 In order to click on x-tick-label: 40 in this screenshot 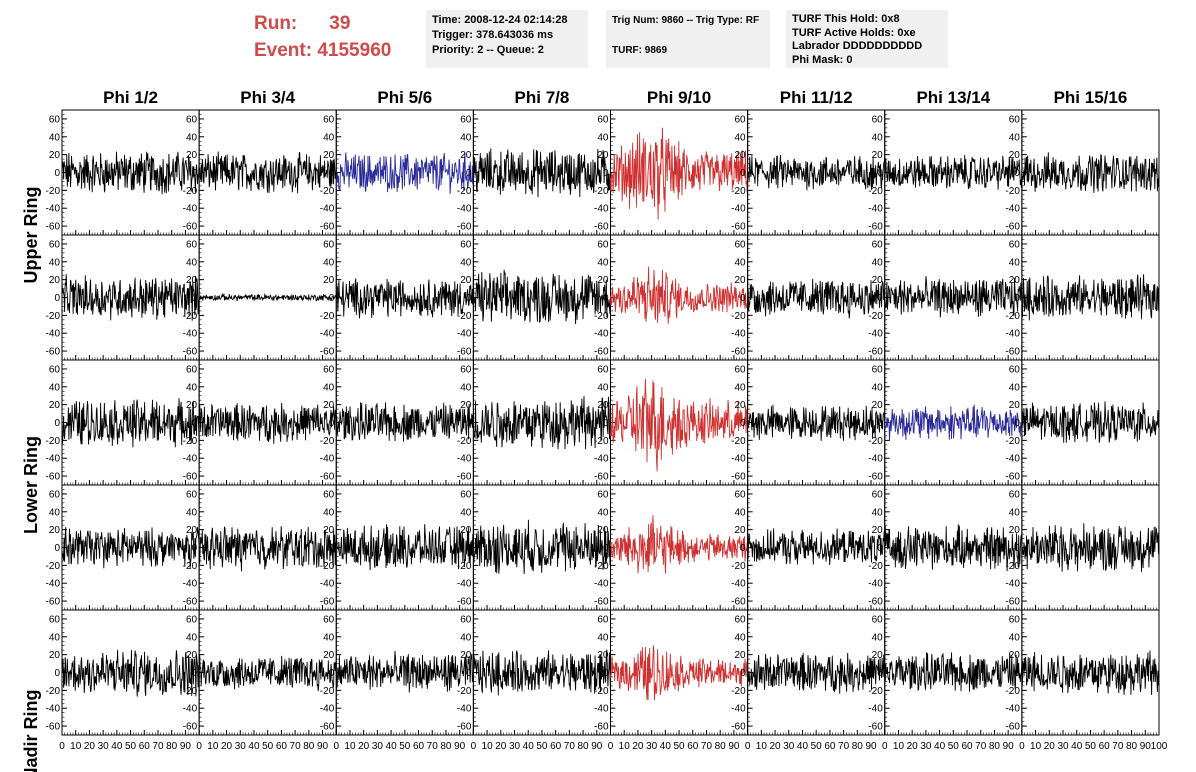, I will do `click(666, 746)`.